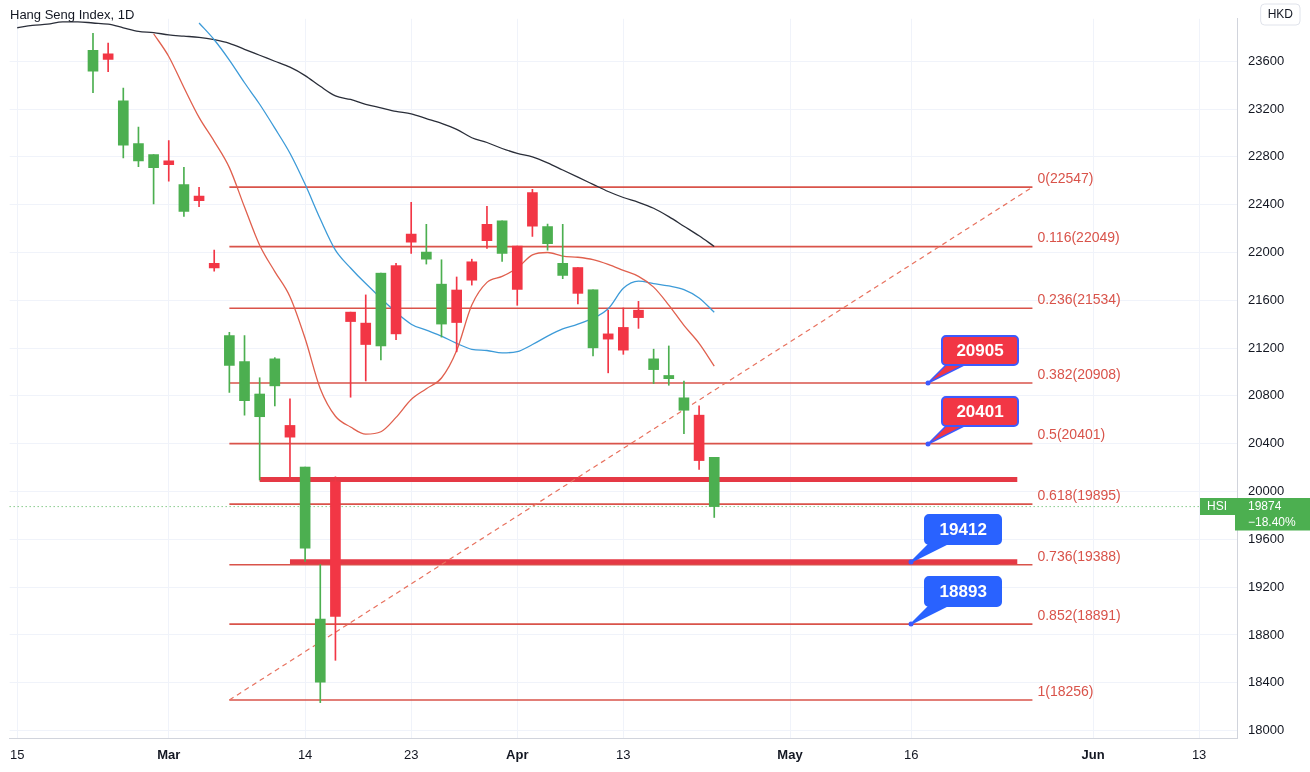 This screenshot has height=772, width=1310. I want to click on ref-line-label: 0.382(20908), so click(1079, 373).